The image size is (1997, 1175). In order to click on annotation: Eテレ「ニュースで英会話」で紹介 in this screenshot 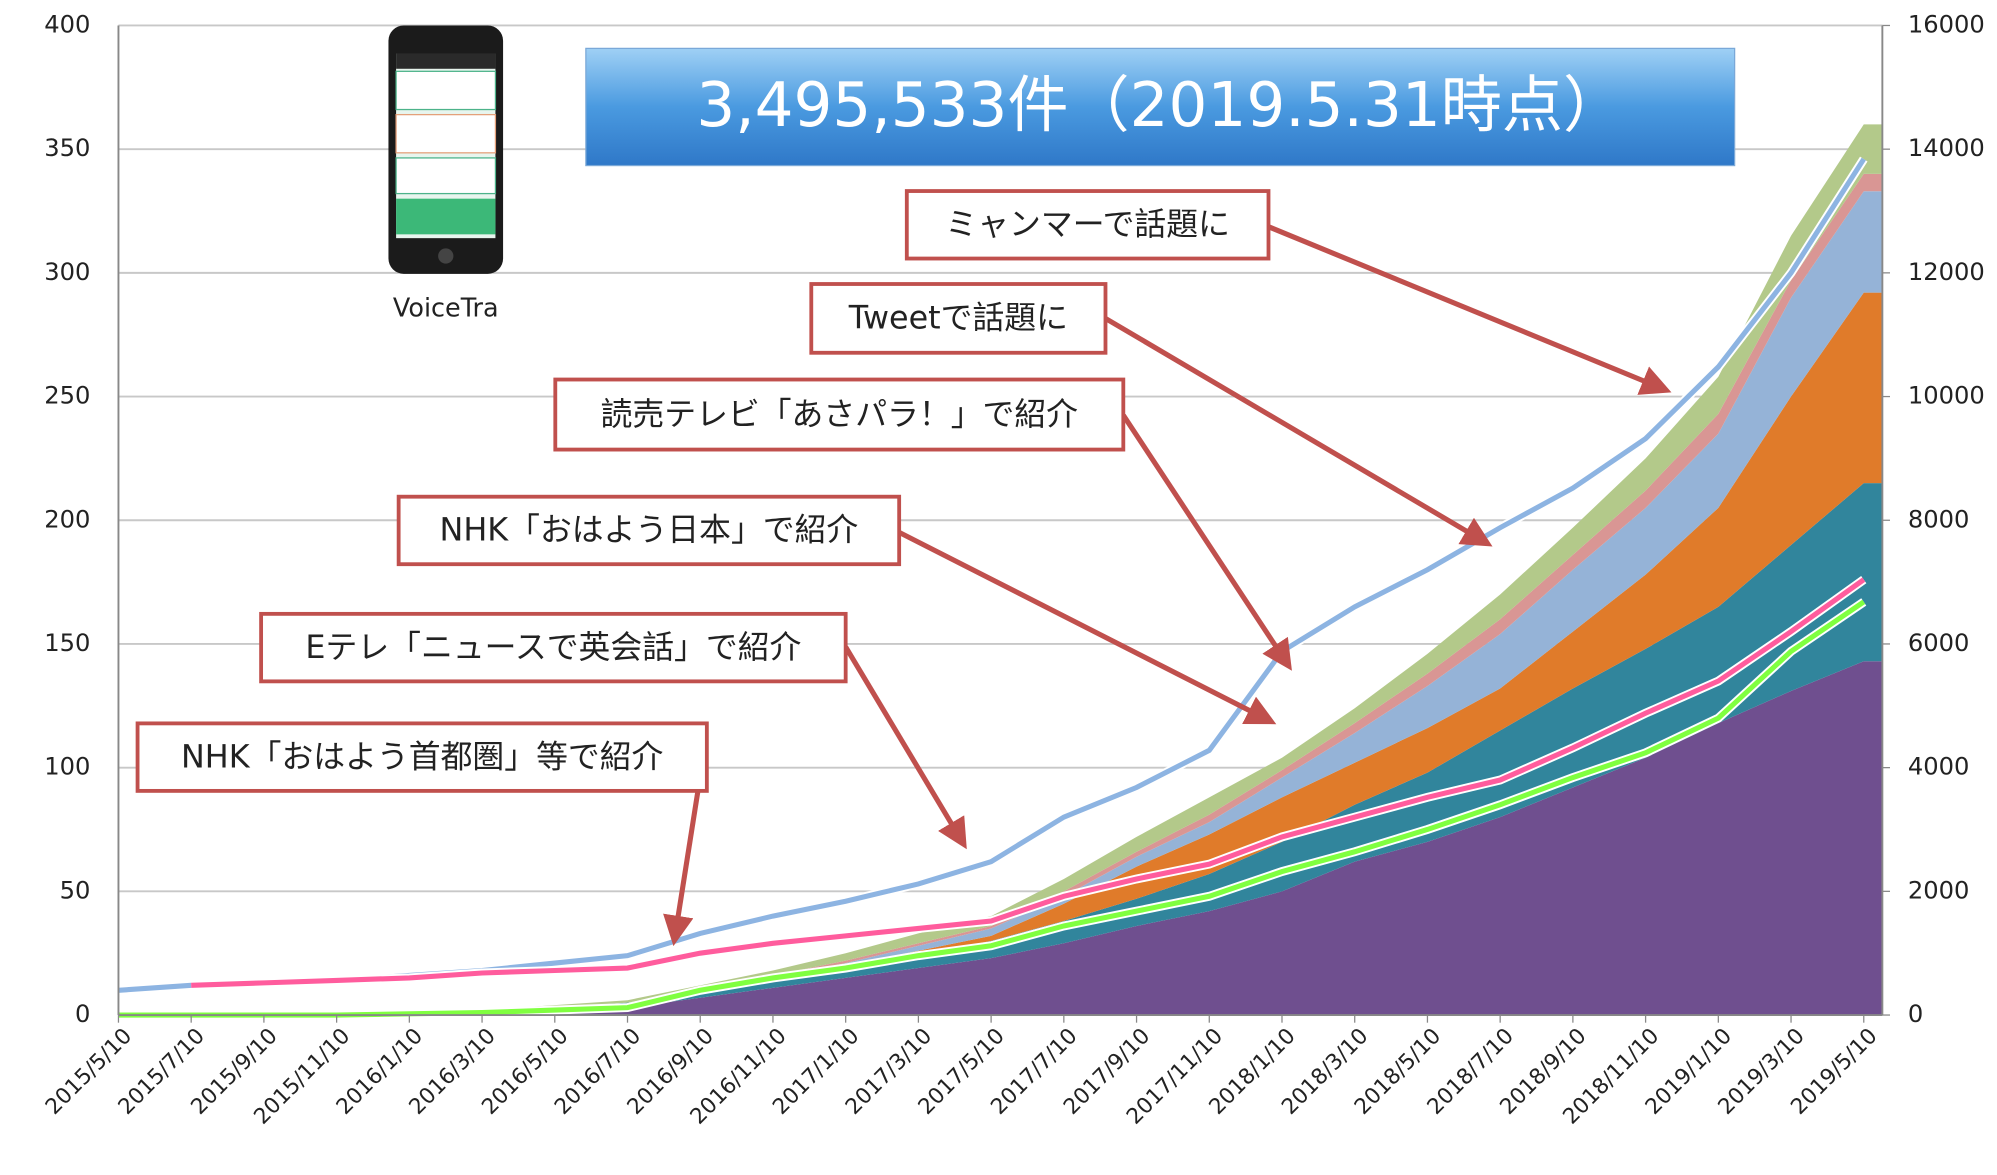, I will do `click(553, 647)`.